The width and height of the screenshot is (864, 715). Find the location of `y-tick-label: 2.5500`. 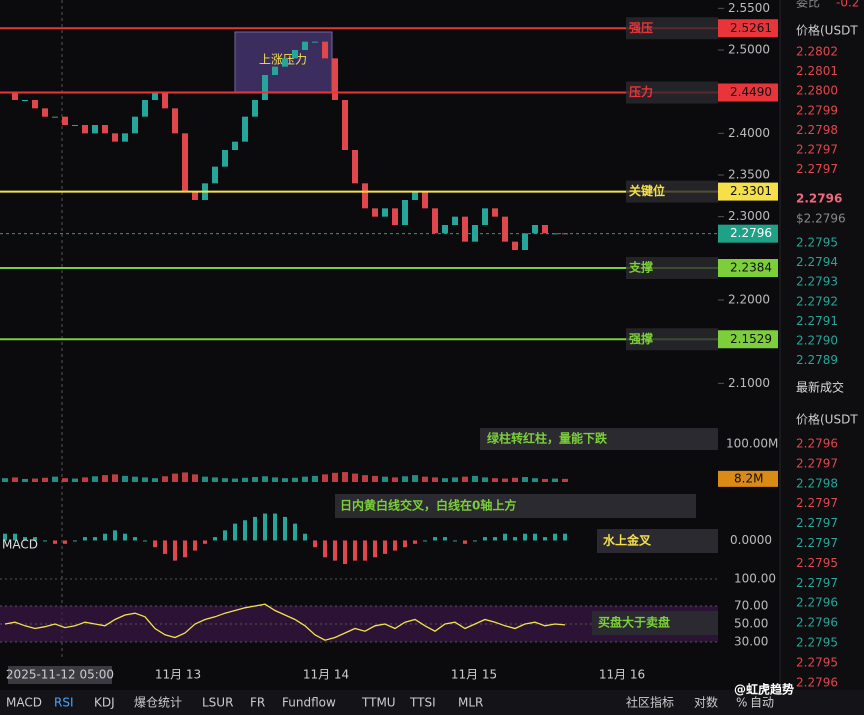

y-tick-label: 2.5500 is located at coordinates (749, 8).